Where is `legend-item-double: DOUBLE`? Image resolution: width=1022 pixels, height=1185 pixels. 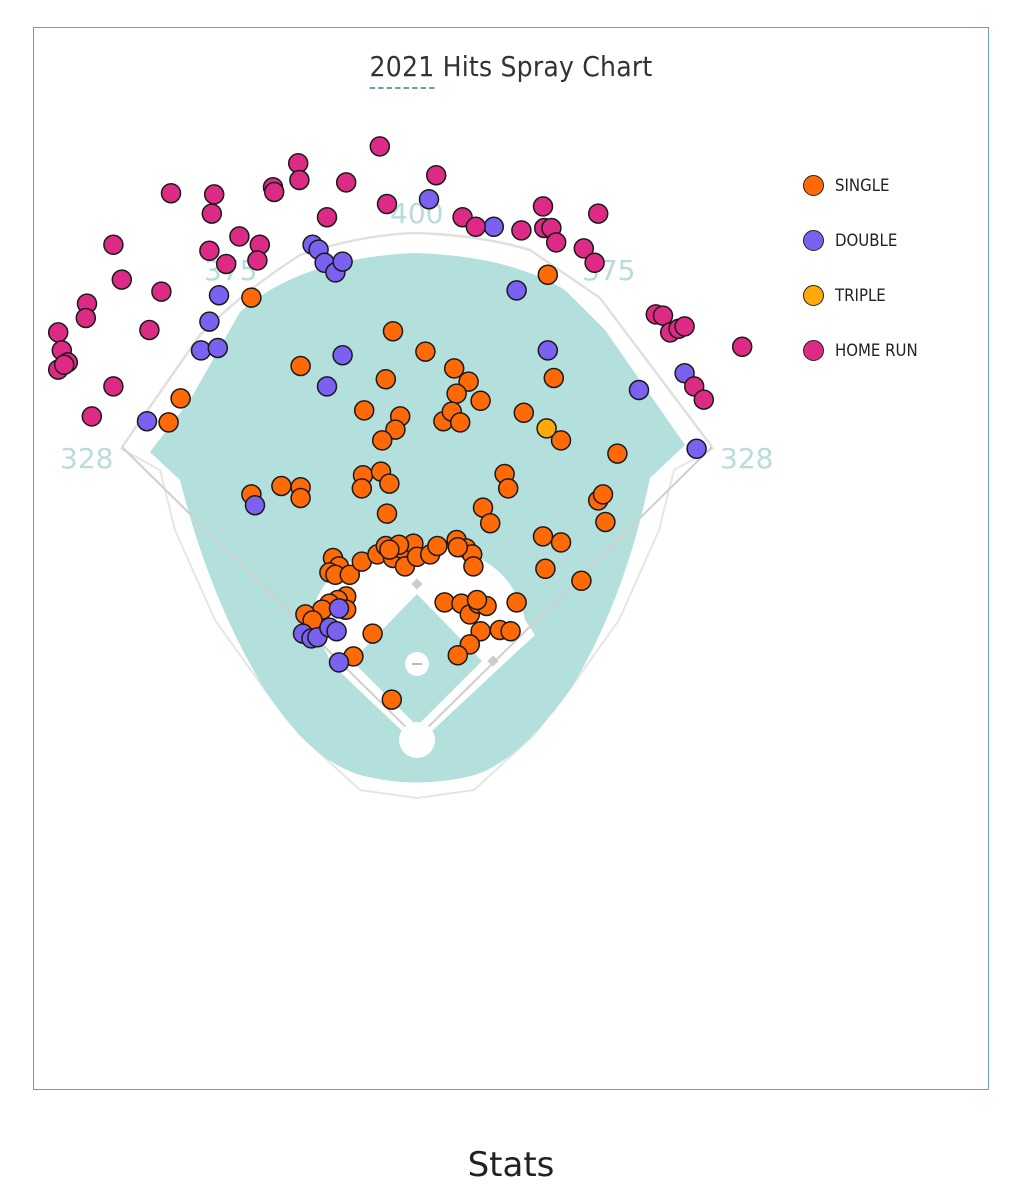
legend-item-double: DOUBLE is located at coordinates (866, 240).